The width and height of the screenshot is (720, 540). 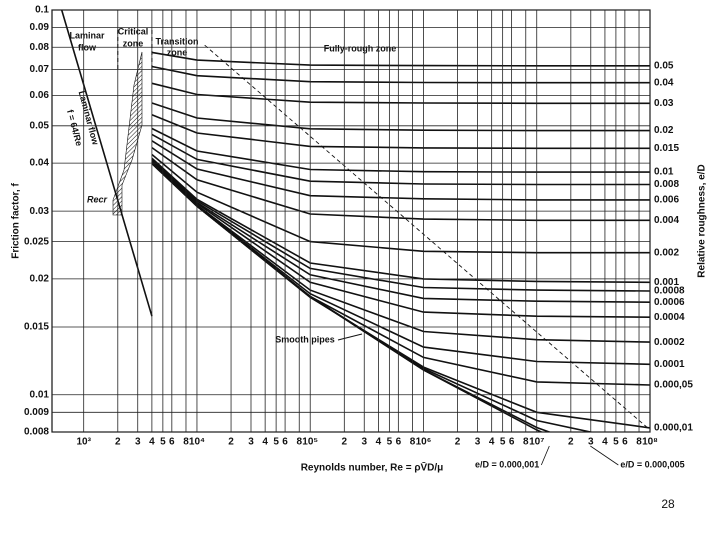 What do you see at coordinates (36, 241) in the screenshot?
I see `y-tick-label: 0.025` at bounding box center [36, 241].